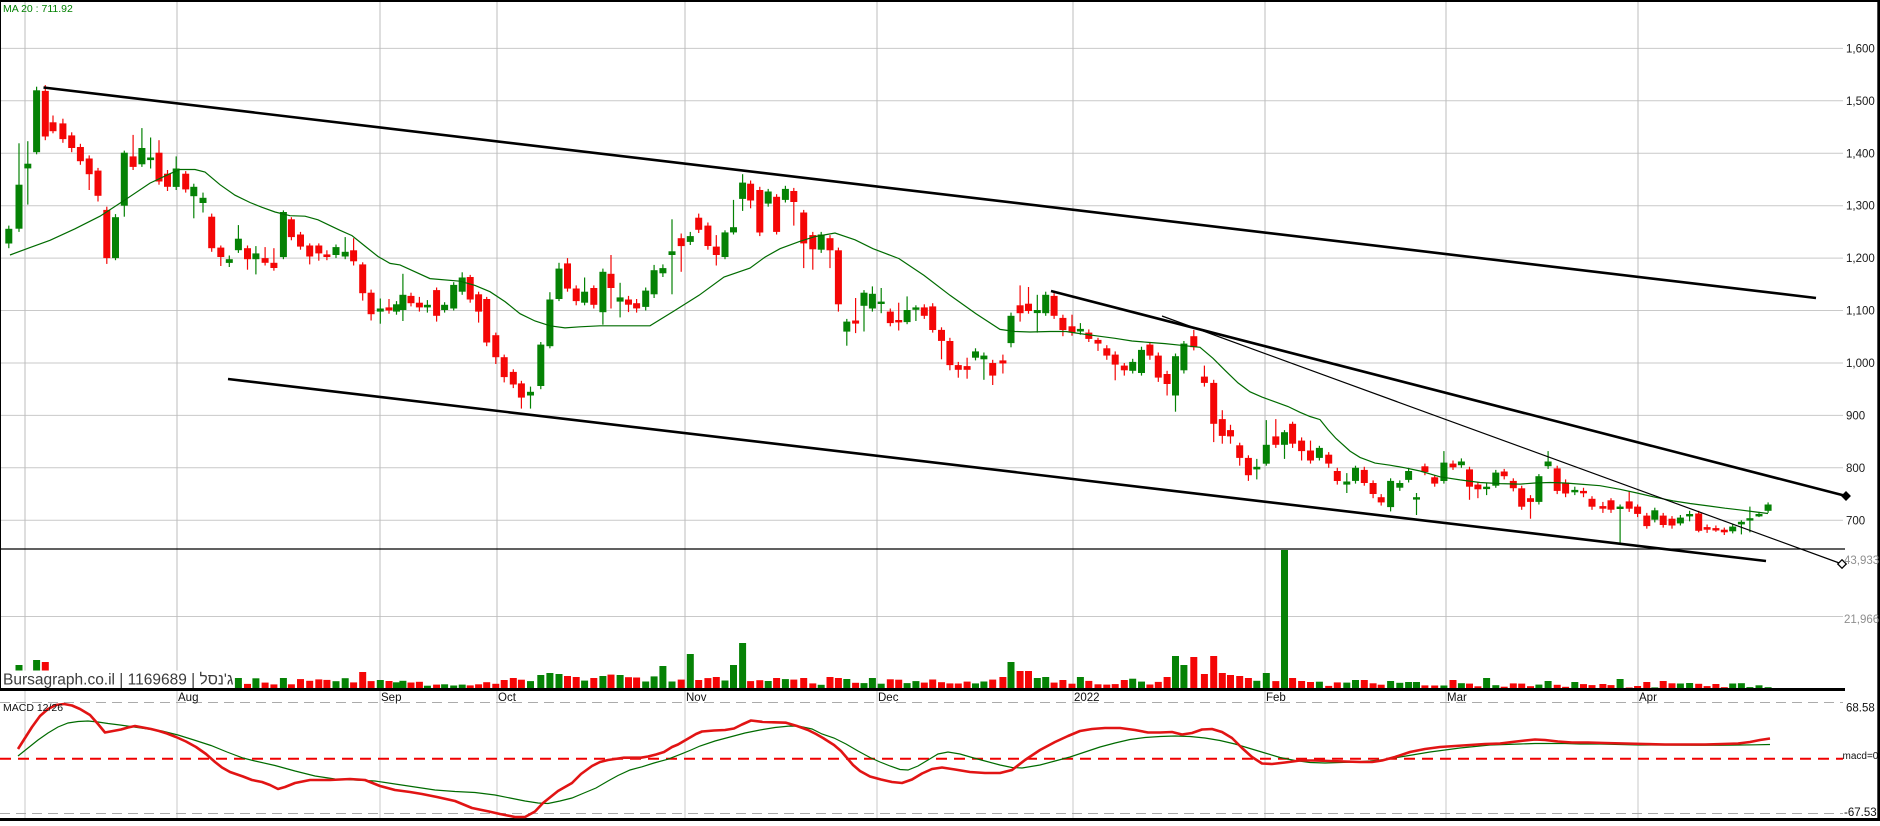 Image resolution: width=1880 pixels, height=826 pixels. What do you see at coordinates (118, 680) in the screenshot?
I see `svg-text:Bursagraph.co.il | 1169689 | ג: Bursagraph.co.il | 1169689 | ג'נסל` at bounding box center [118, 680].